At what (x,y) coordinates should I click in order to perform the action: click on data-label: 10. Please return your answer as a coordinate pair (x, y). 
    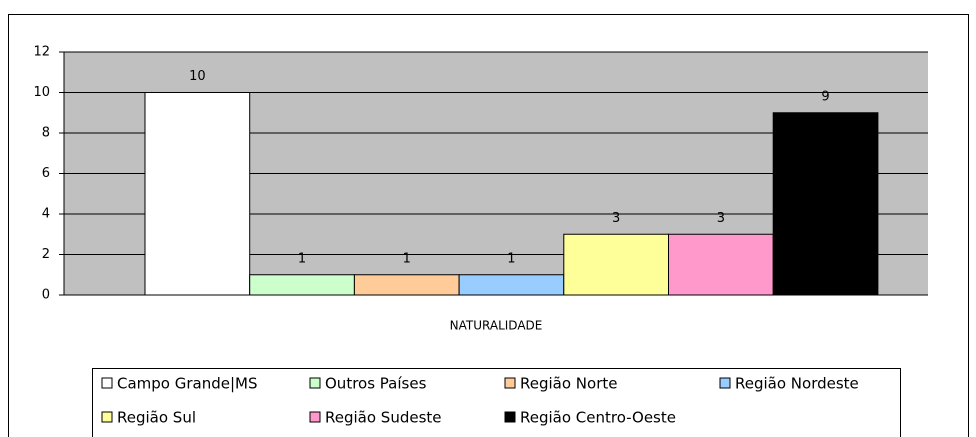
    Looking at the image, I should click on (197, 76).